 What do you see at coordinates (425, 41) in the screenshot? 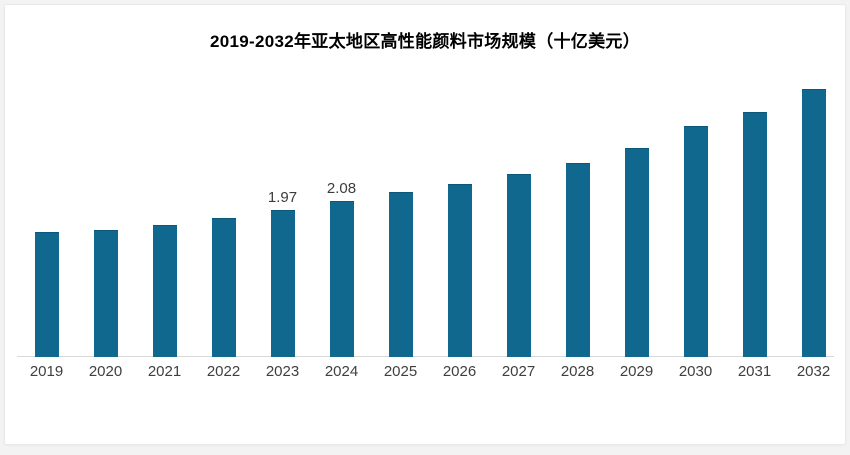
I see `chart-title: 2019-2032年亚太地区高性能颜料市场规模（十亿美元）` at bounding box center [425, 41].